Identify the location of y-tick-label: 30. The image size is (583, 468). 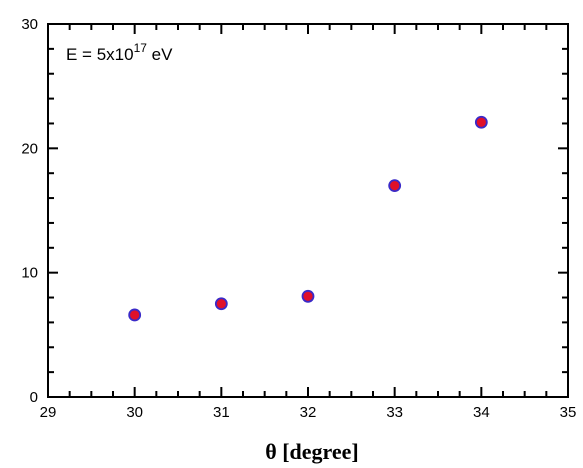
(29, 24).